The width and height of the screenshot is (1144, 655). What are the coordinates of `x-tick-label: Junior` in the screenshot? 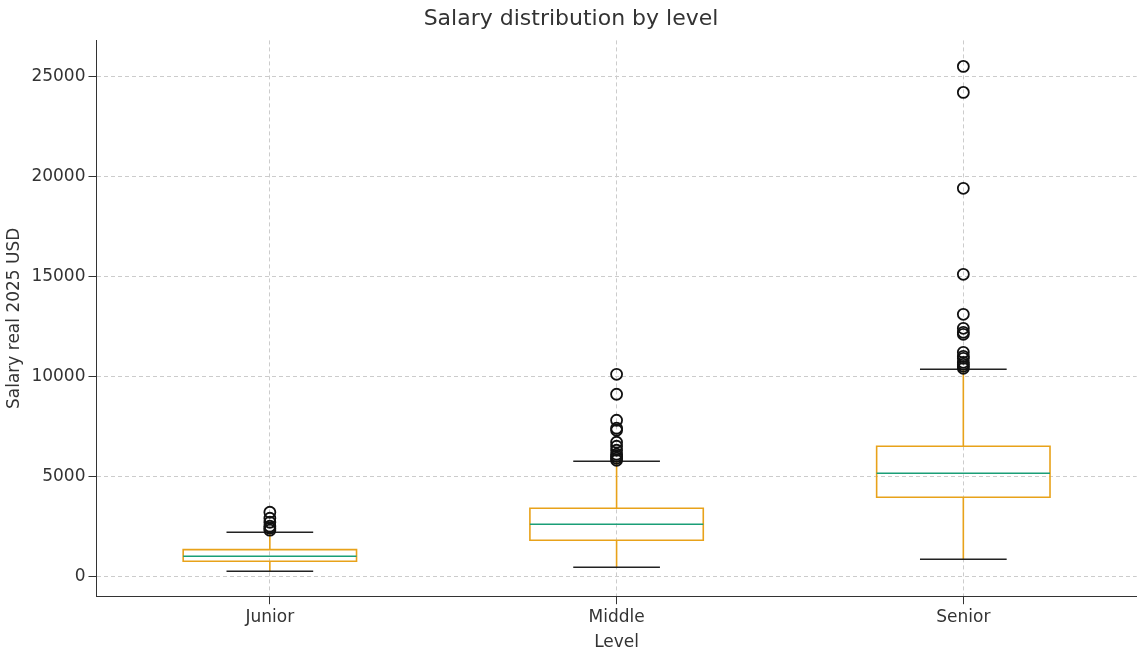 It's located at (269, 615).